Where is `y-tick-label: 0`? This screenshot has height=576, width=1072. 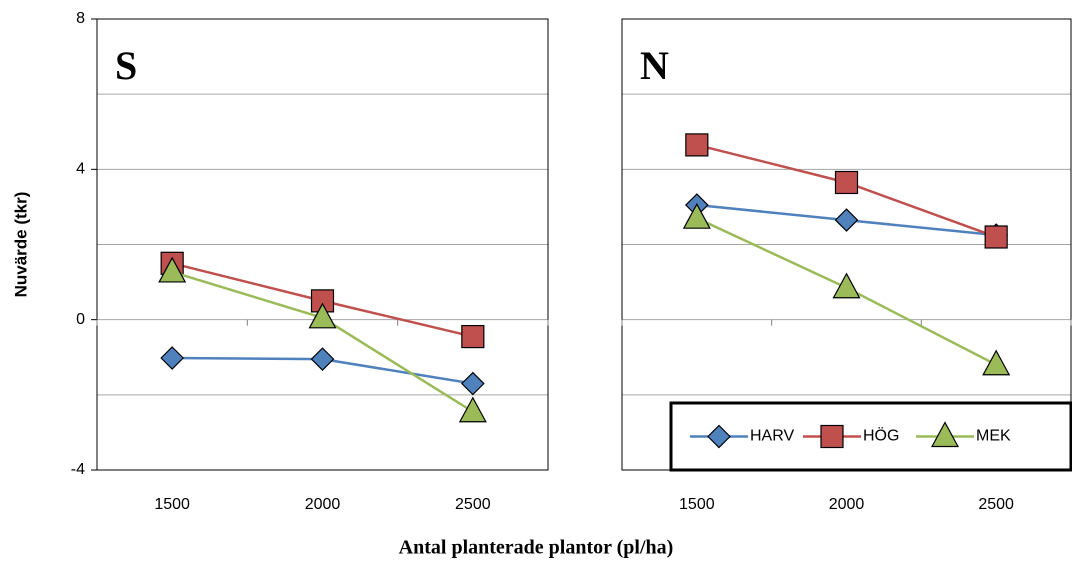 y-tick-label: 0 is located at coordinates (80, 319).